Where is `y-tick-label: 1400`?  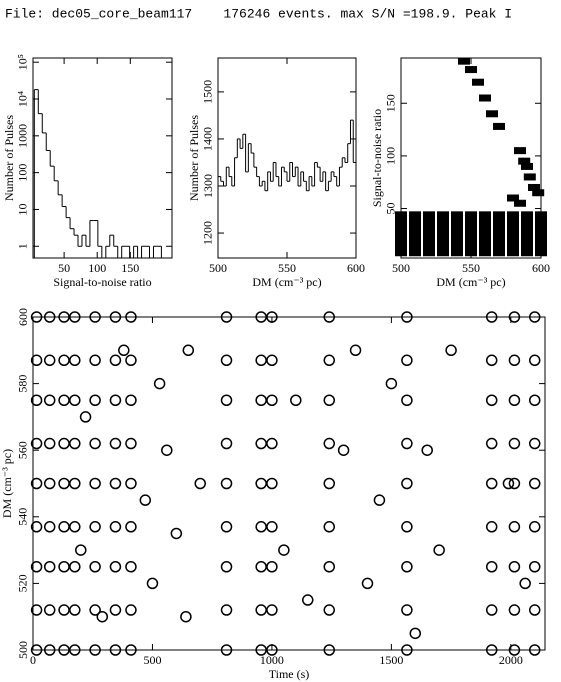
y-tick-label: 1400 is located at coordinates (208, 139).